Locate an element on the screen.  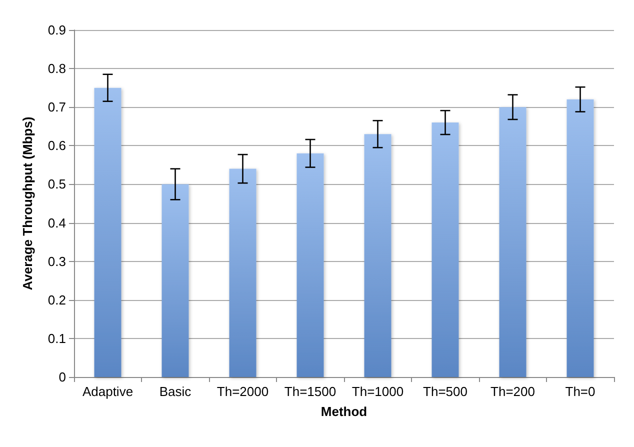
x-tick-label: Th=500 is located at coordinates (445, 391).